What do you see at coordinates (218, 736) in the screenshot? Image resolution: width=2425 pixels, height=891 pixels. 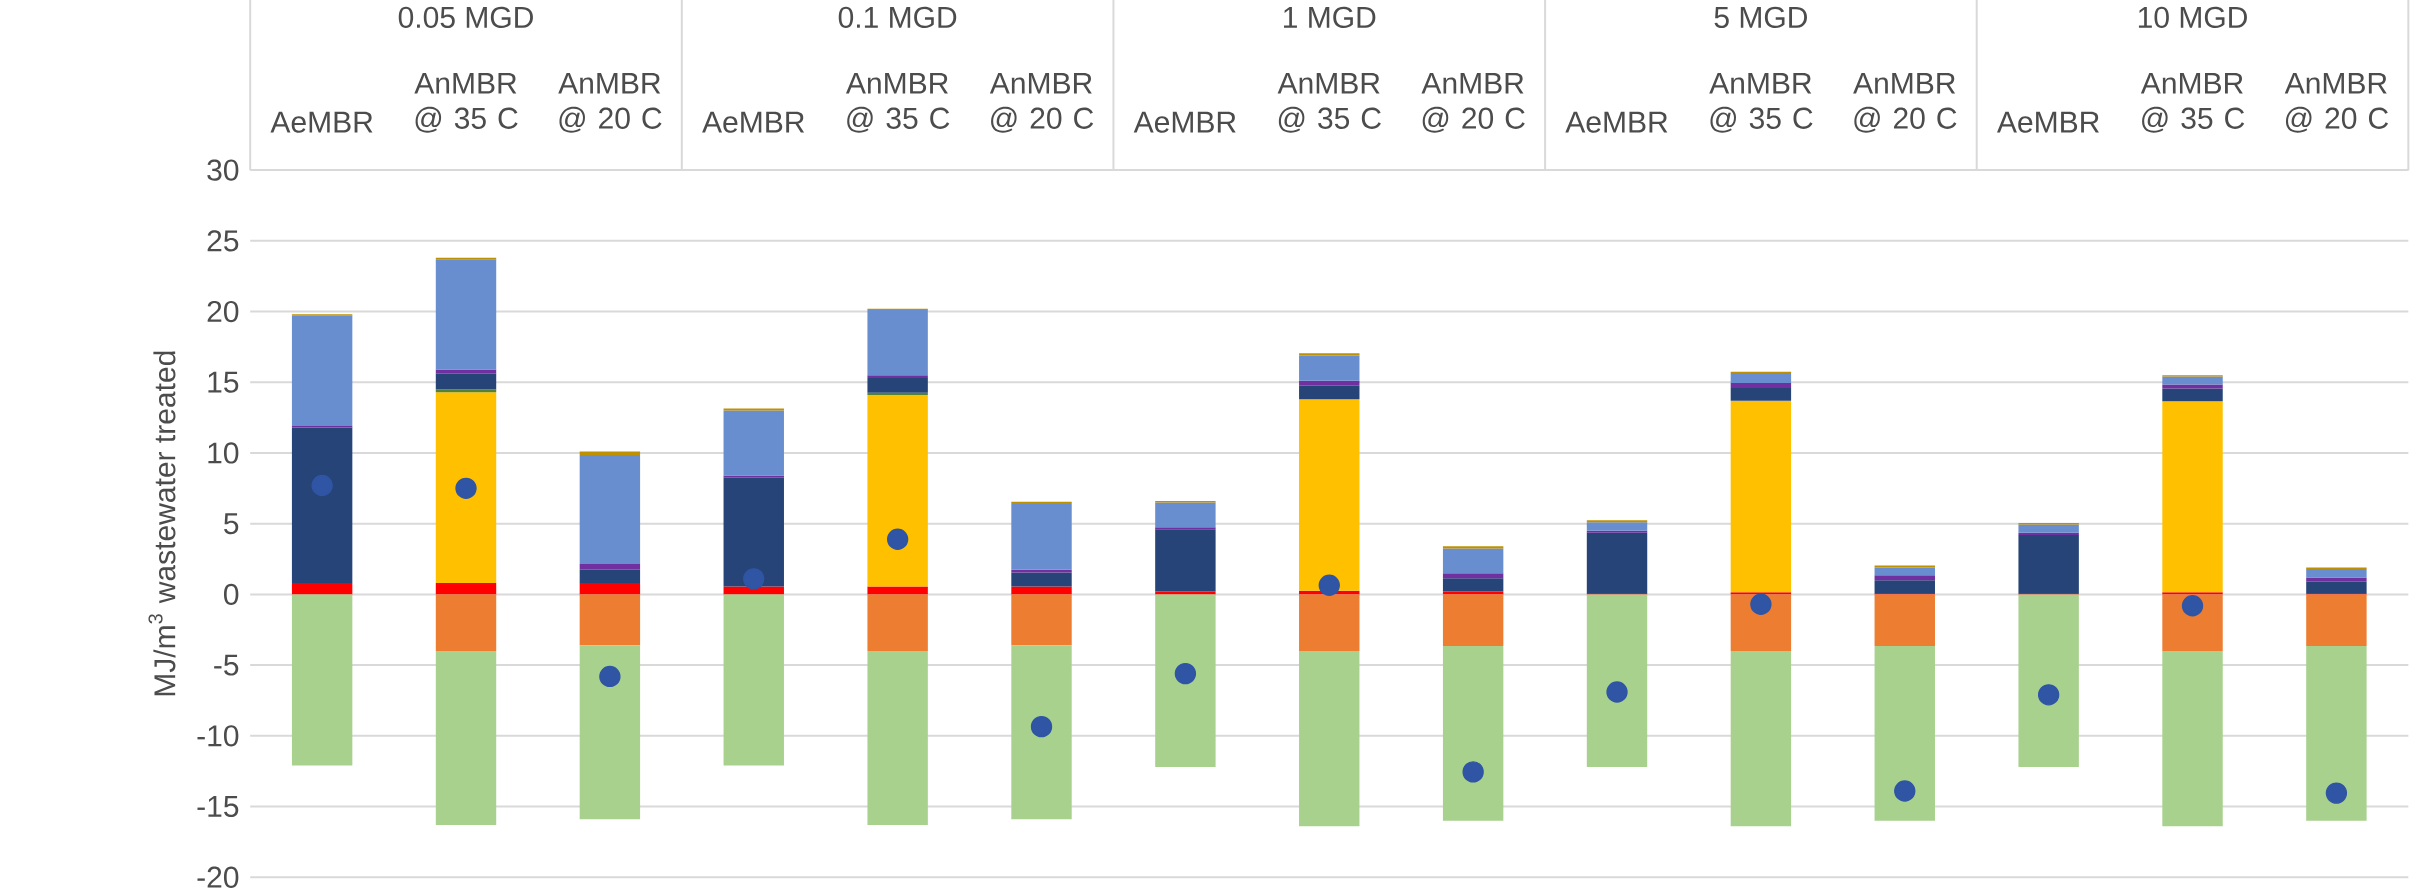 I see `y-tick-label: -10` at bounding box center [218, 736].